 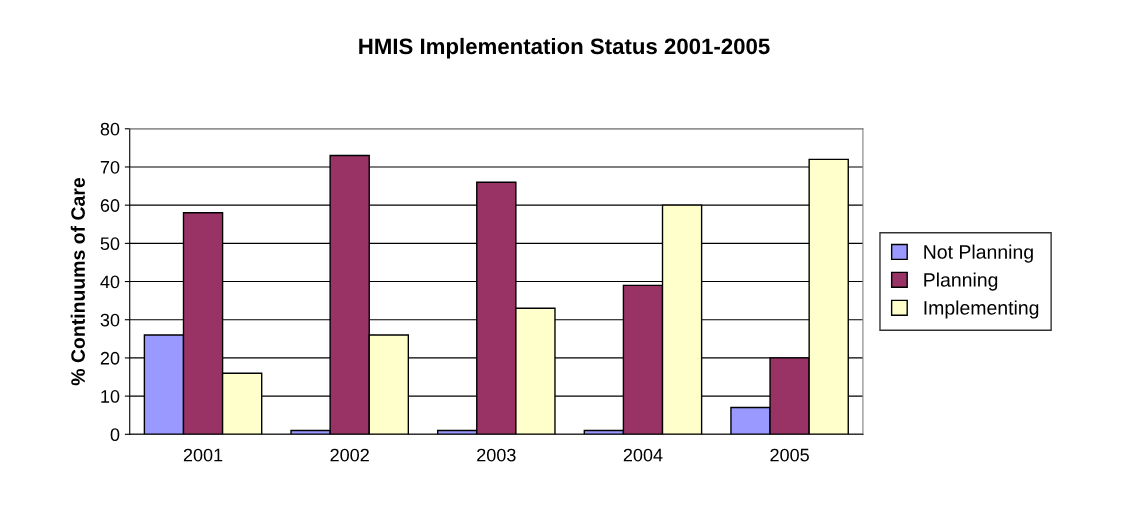 What do you see at coordinates (789, 455) in the screenshot?
I see `x-tick-label: 2005` at bounding box center [789, 455].